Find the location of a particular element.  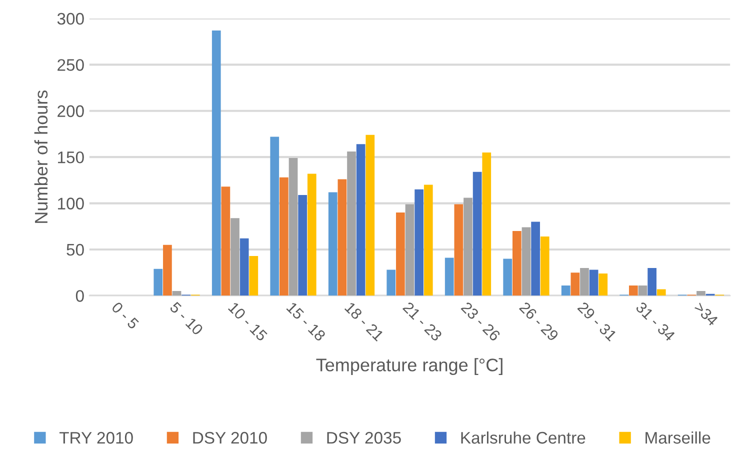

y-axis-title: Number of hours is located at coordinates (41, 156).